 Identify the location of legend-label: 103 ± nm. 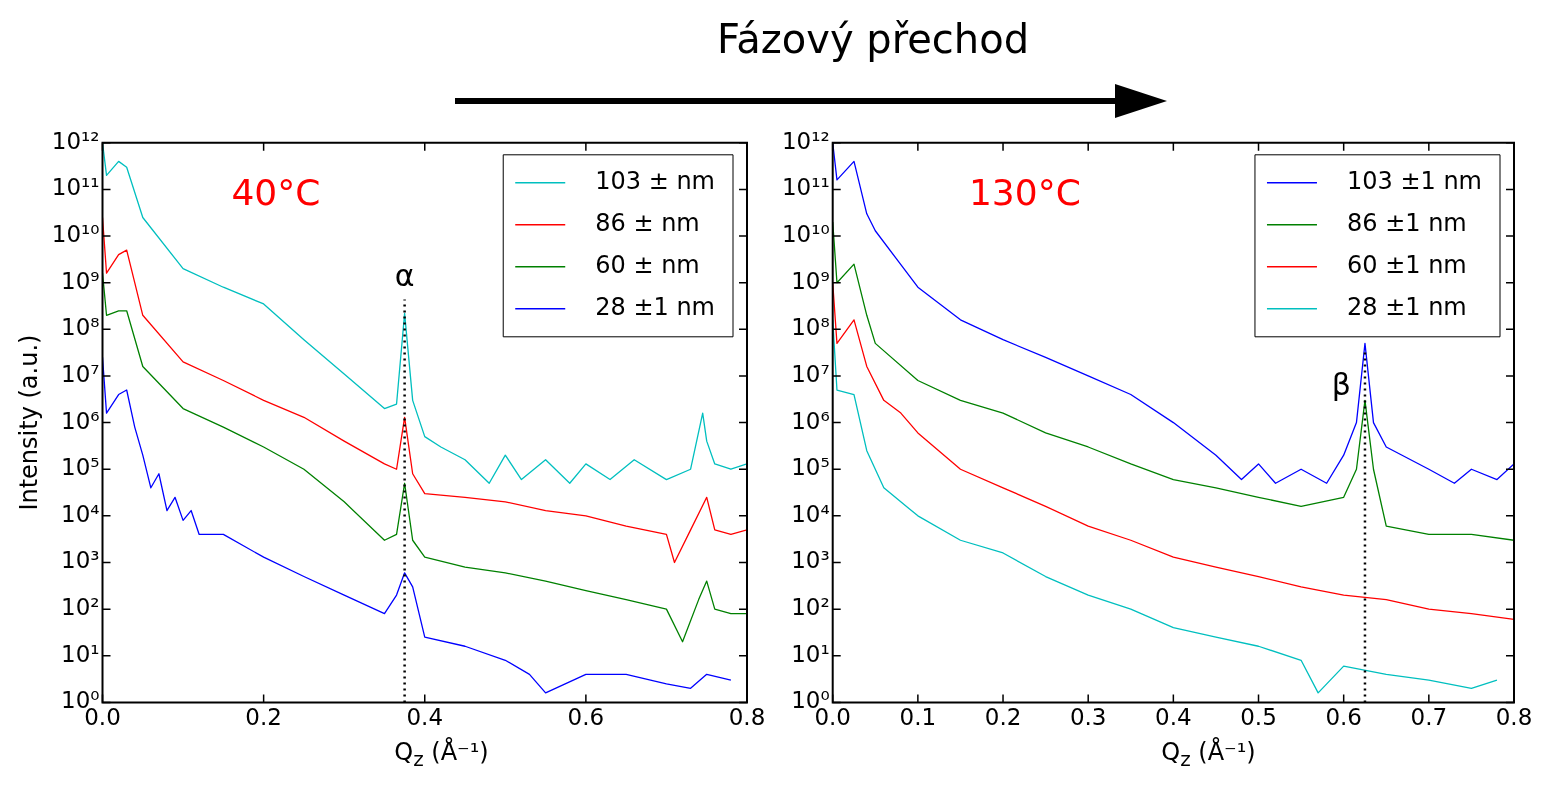
(655, 181).